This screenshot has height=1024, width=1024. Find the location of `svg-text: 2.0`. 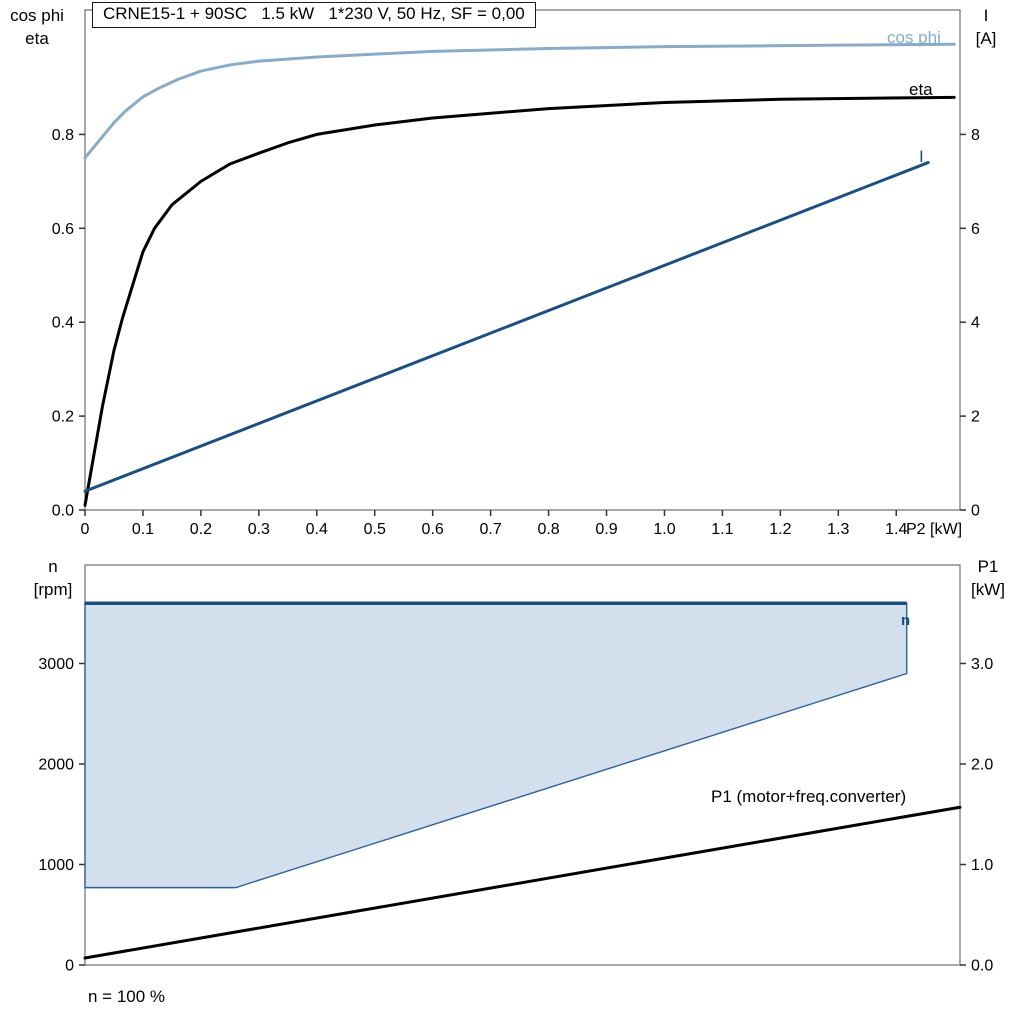

svg-text: 2.0 is located at coordinates (982, 764).